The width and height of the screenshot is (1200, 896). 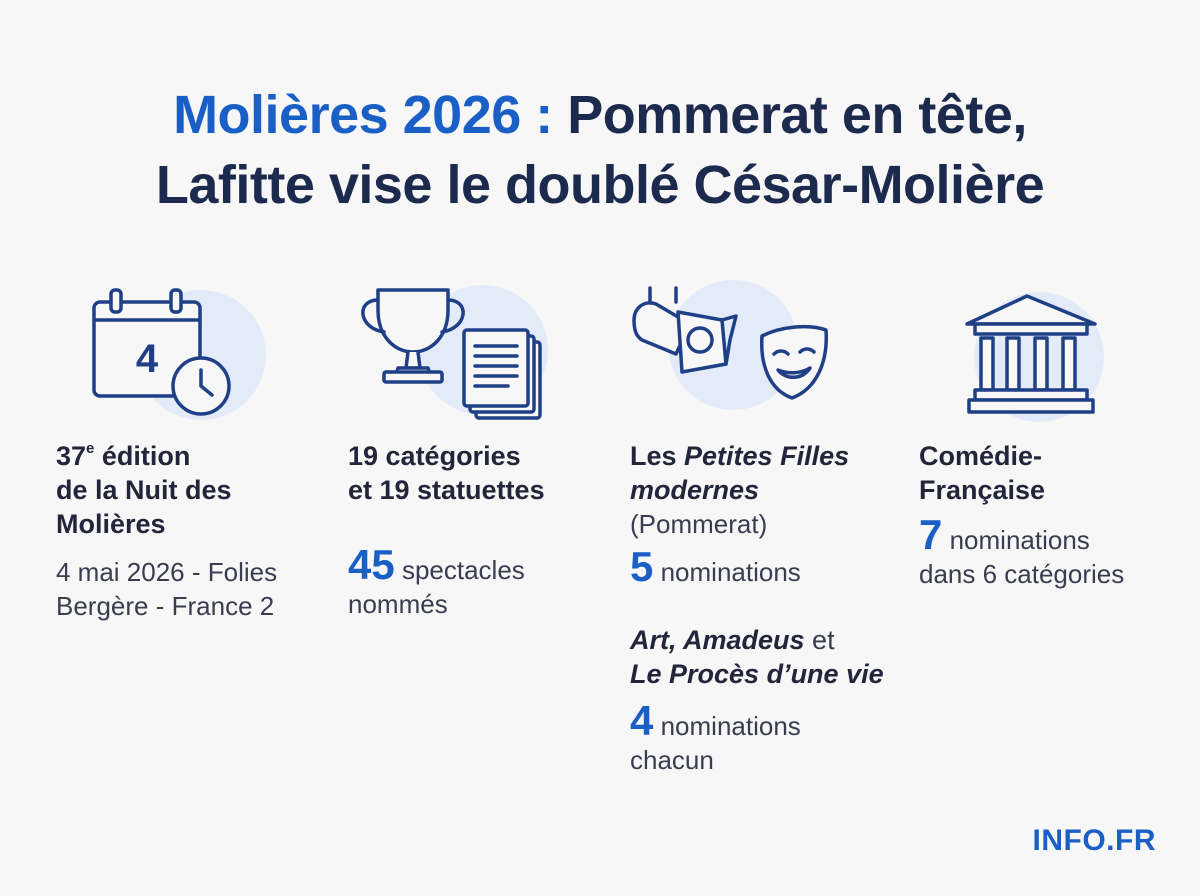 What do you see at coordinates (191, 352) in the screenshot?
I see `calendar-clock-icon: 4` at bounding box center [191, 352].